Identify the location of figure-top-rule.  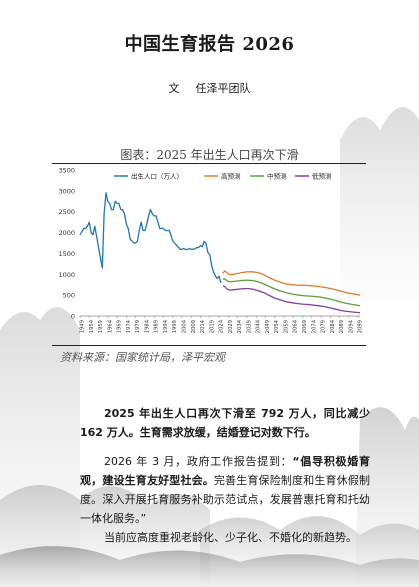
(209, 163).